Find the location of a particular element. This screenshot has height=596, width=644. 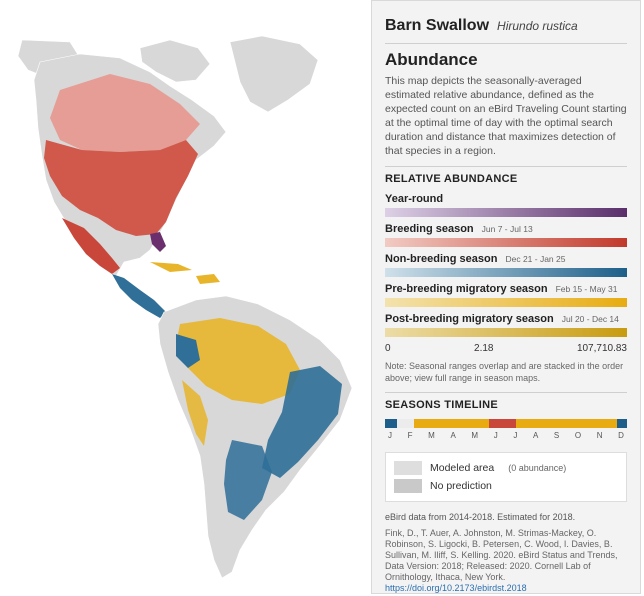

migration-range-south is located at coordinates (238, 361).